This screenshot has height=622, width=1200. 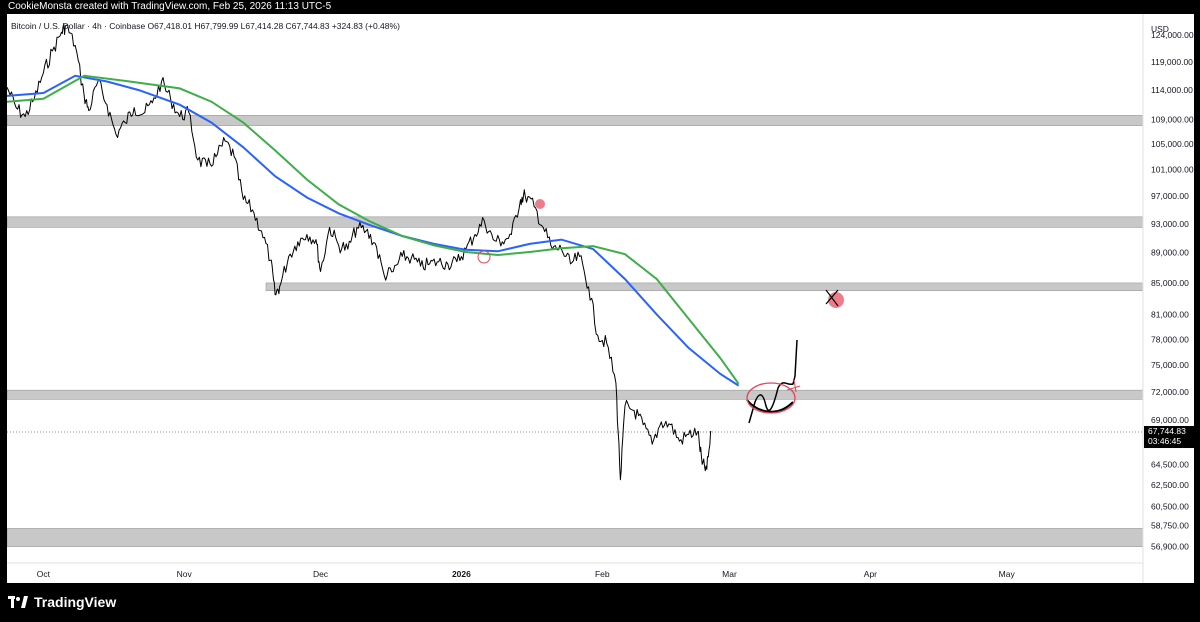 What do you see at coordinates (729, 574) in the screenshot?
I see `time-tick-label: Mar` at bounding box center [729, 574].